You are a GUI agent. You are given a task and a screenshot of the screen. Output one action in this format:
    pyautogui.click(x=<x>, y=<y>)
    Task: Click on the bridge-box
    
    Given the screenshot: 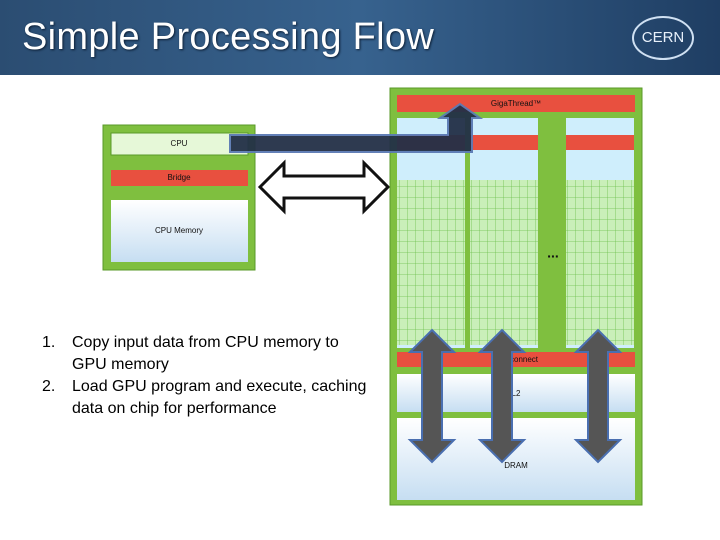 What is the action you would take?
    pyautogui.click(x=179, y=178)
    